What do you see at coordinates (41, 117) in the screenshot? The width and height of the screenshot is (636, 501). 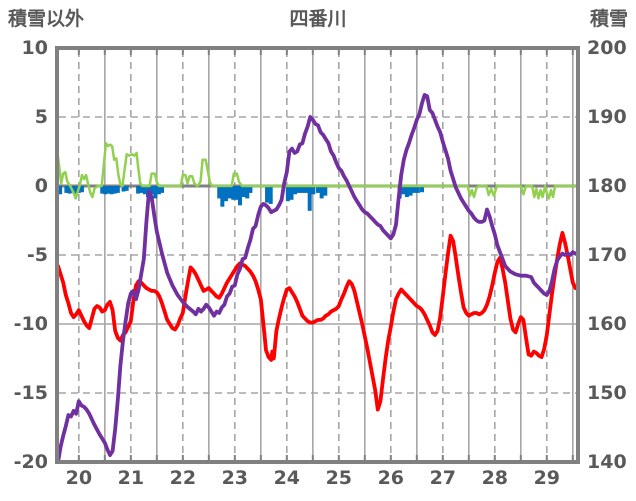 I see `left-axis-tick: 5` at bounding box center [41, 117].